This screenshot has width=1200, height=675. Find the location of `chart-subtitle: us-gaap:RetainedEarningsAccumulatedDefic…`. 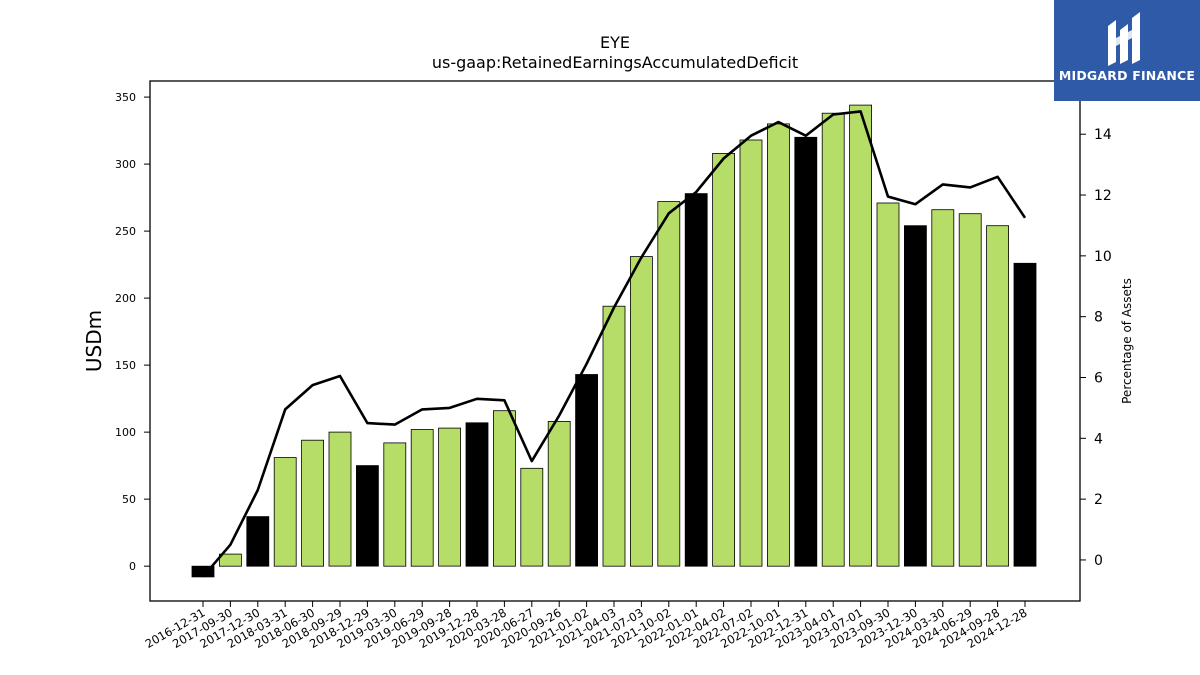

chart-subtitle: us-gaap:RetainedEarningsAccumulatedDefic… is located at coordinates (615, 62).